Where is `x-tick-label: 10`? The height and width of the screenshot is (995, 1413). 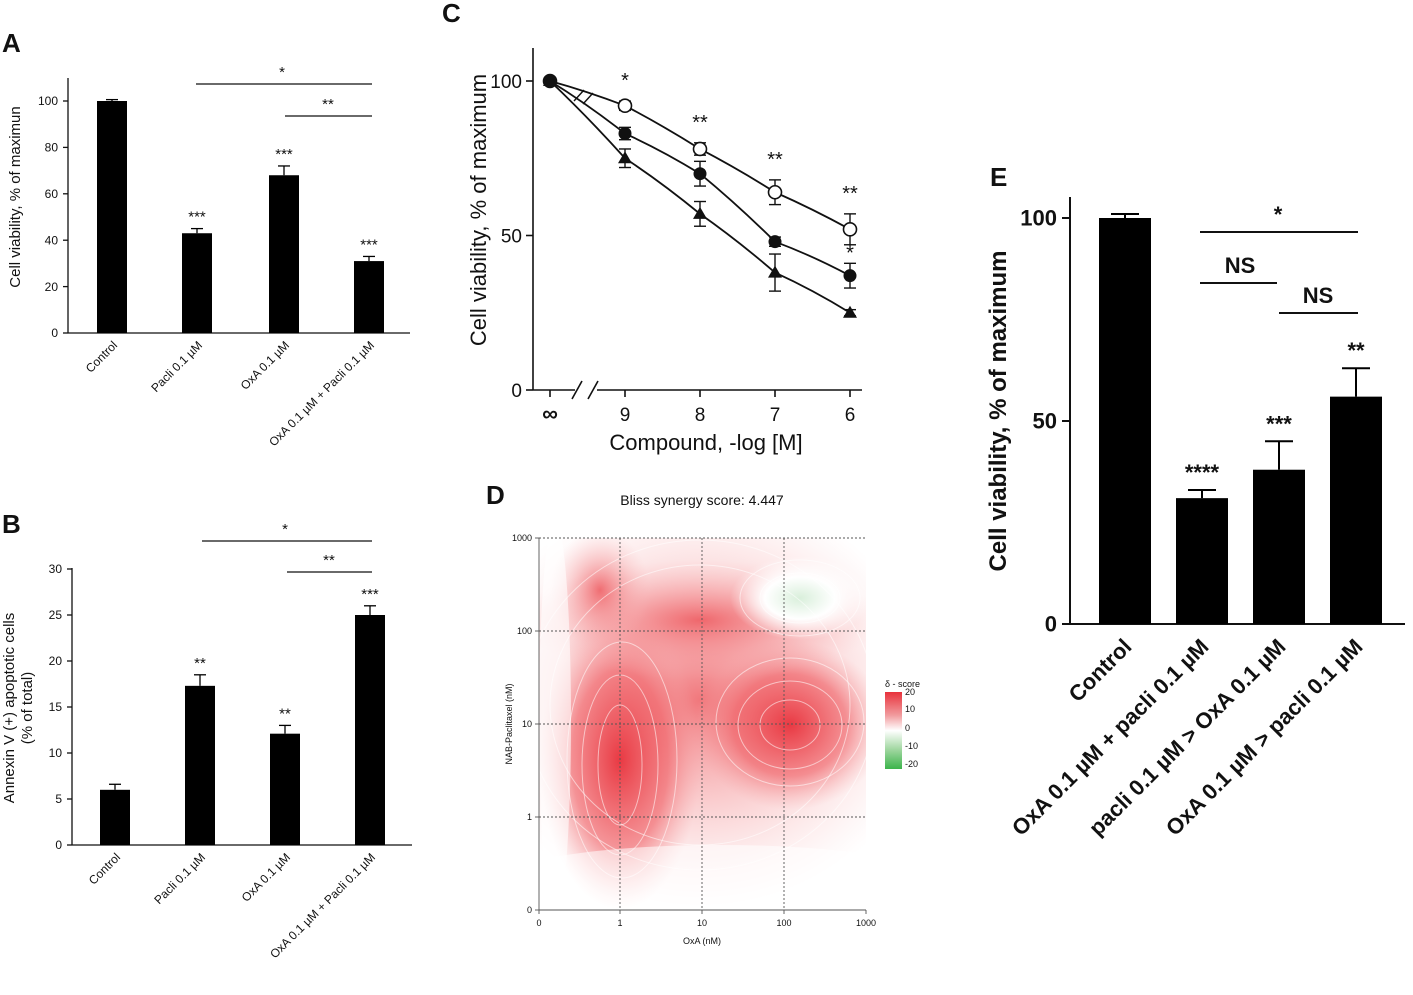
x-tick-label: 10 is located at coordinates (702, 923).